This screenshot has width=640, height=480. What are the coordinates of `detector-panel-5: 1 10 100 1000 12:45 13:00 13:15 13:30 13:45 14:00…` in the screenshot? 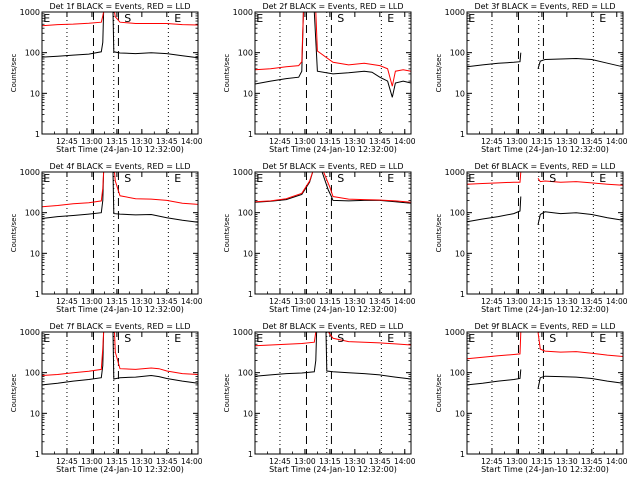 It's located at (319, 238).